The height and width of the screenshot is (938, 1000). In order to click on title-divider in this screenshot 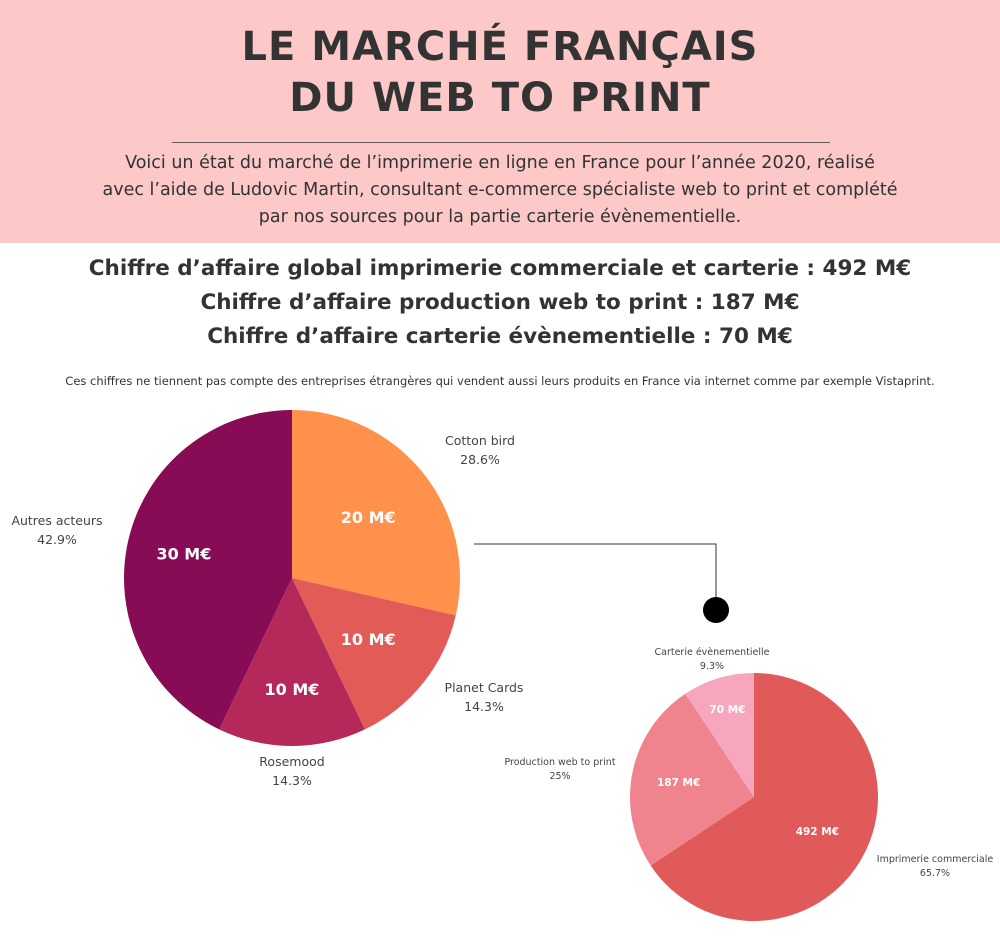, I will do `click(501, 142)`.